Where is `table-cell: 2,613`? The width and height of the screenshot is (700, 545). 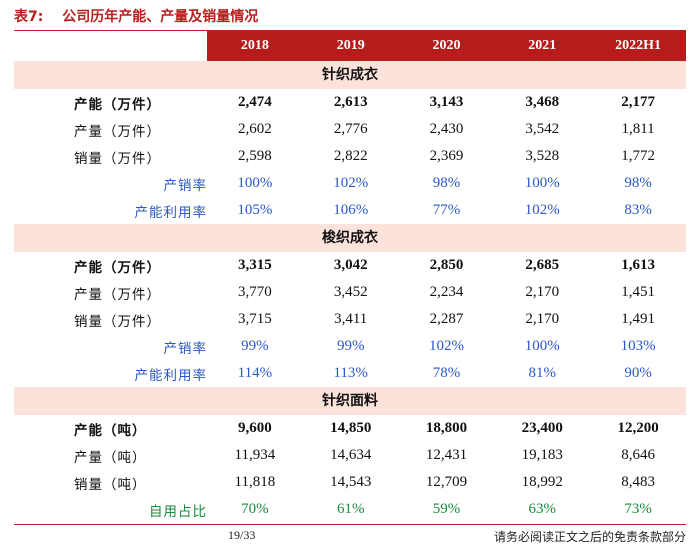
table-cell: 2,613 is located at coordinates (350, 102).